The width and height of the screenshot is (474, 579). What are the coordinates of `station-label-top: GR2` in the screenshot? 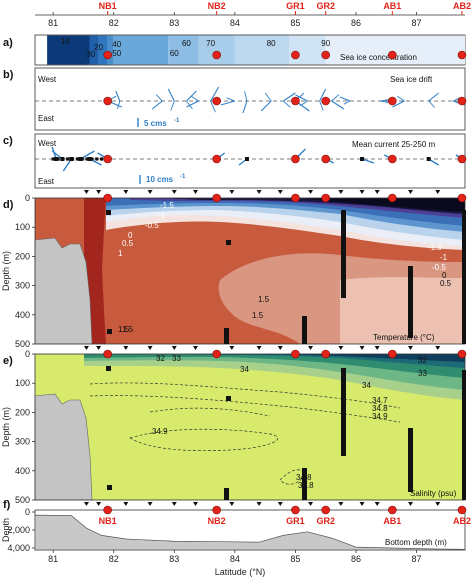 It's located at (325, 6).